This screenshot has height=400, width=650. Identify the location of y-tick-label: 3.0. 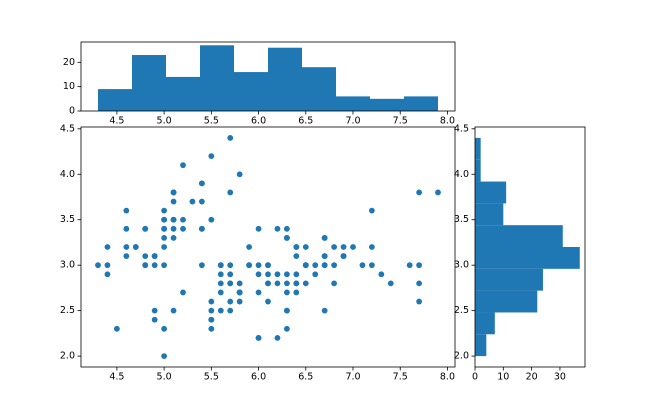
(461, 265).